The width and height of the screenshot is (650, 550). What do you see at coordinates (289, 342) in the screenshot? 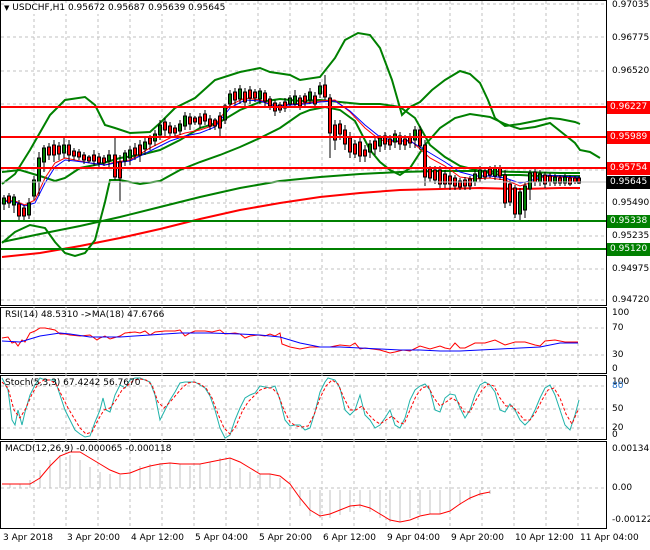
I see `rsi-ma-line` at bounding box center [289, 342].